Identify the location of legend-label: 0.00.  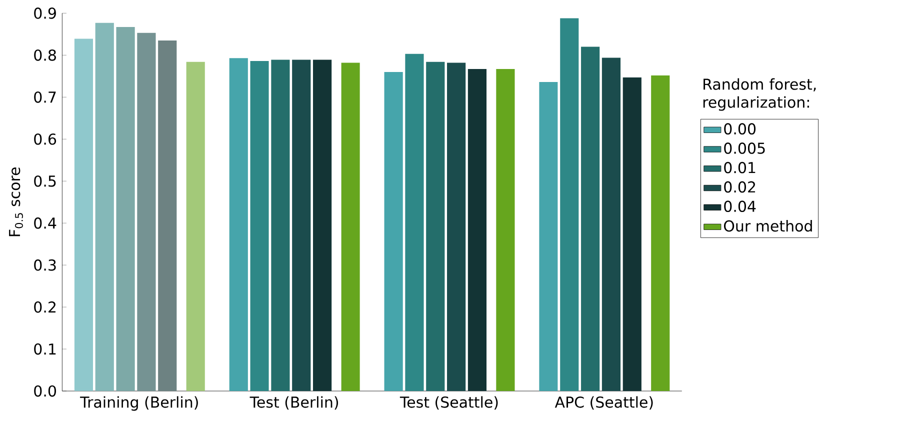
(740, 128).